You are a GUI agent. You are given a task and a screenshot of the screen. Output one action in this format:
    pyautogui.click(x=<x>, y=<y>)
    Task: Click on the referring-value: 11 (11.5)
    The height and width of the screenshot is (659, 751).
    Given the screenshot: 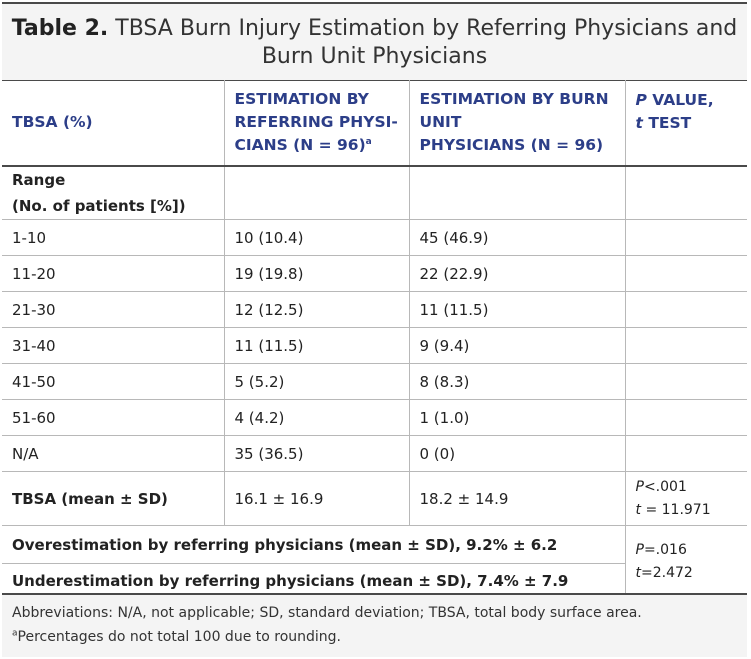 What is the action you would take?
    pyautogui.click(x=316, y=345)
    